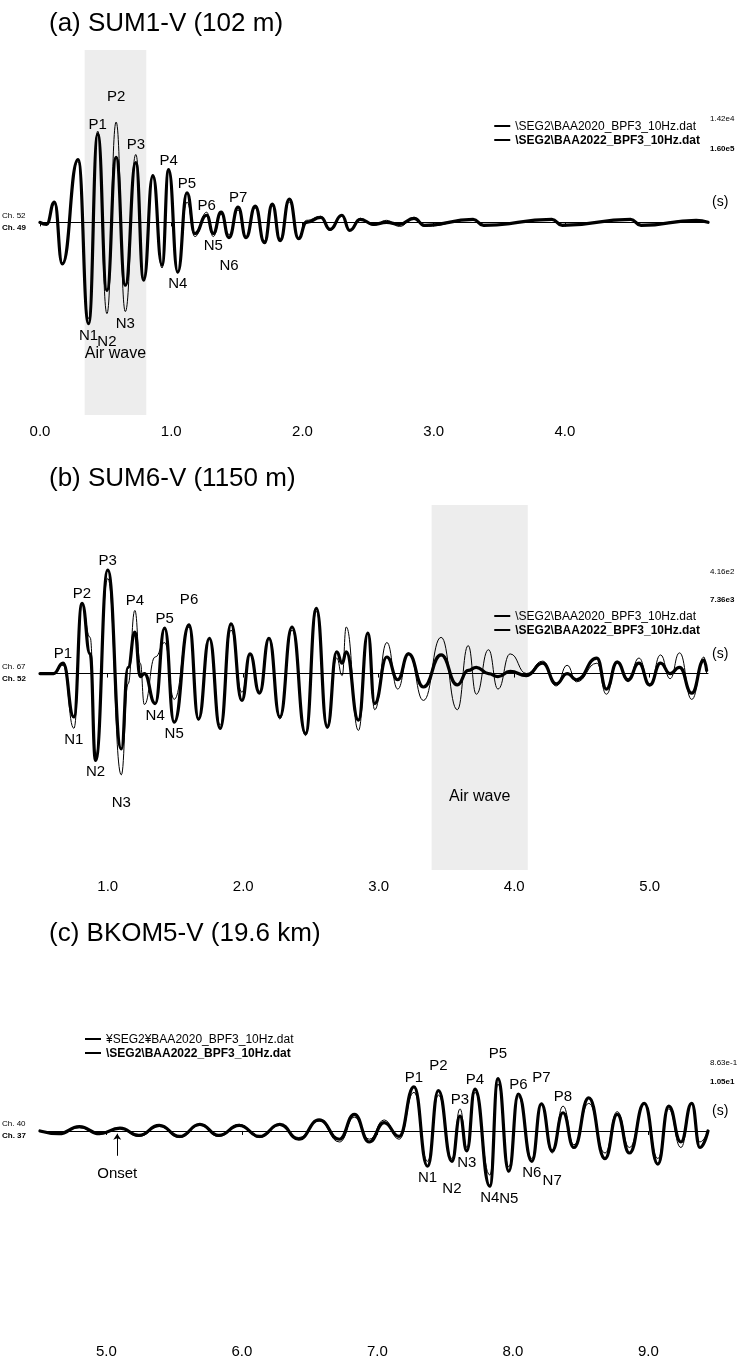 Image resolution: width=741 pixels, height=1364 pixels. What do you see at coordinates (513, 1350) in the screenshot?
I see `x-tick-label: 8.0` at bounding box center [513, 1350].